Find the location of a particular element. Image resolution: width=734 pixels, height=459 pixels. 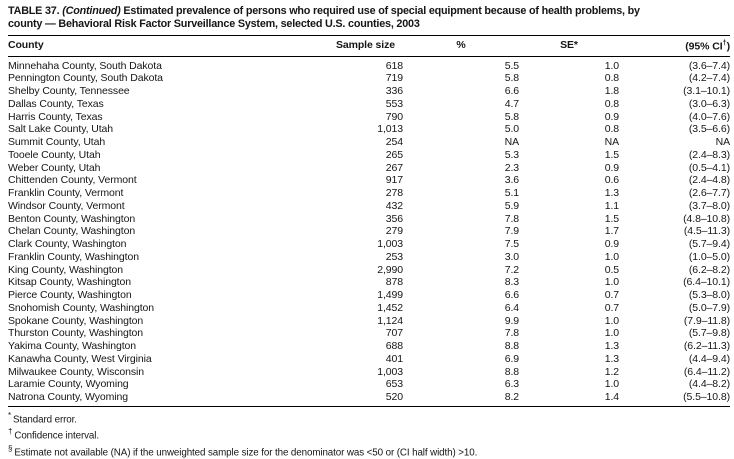

cell-se: 0.8 is located at coordinates (611, 78).